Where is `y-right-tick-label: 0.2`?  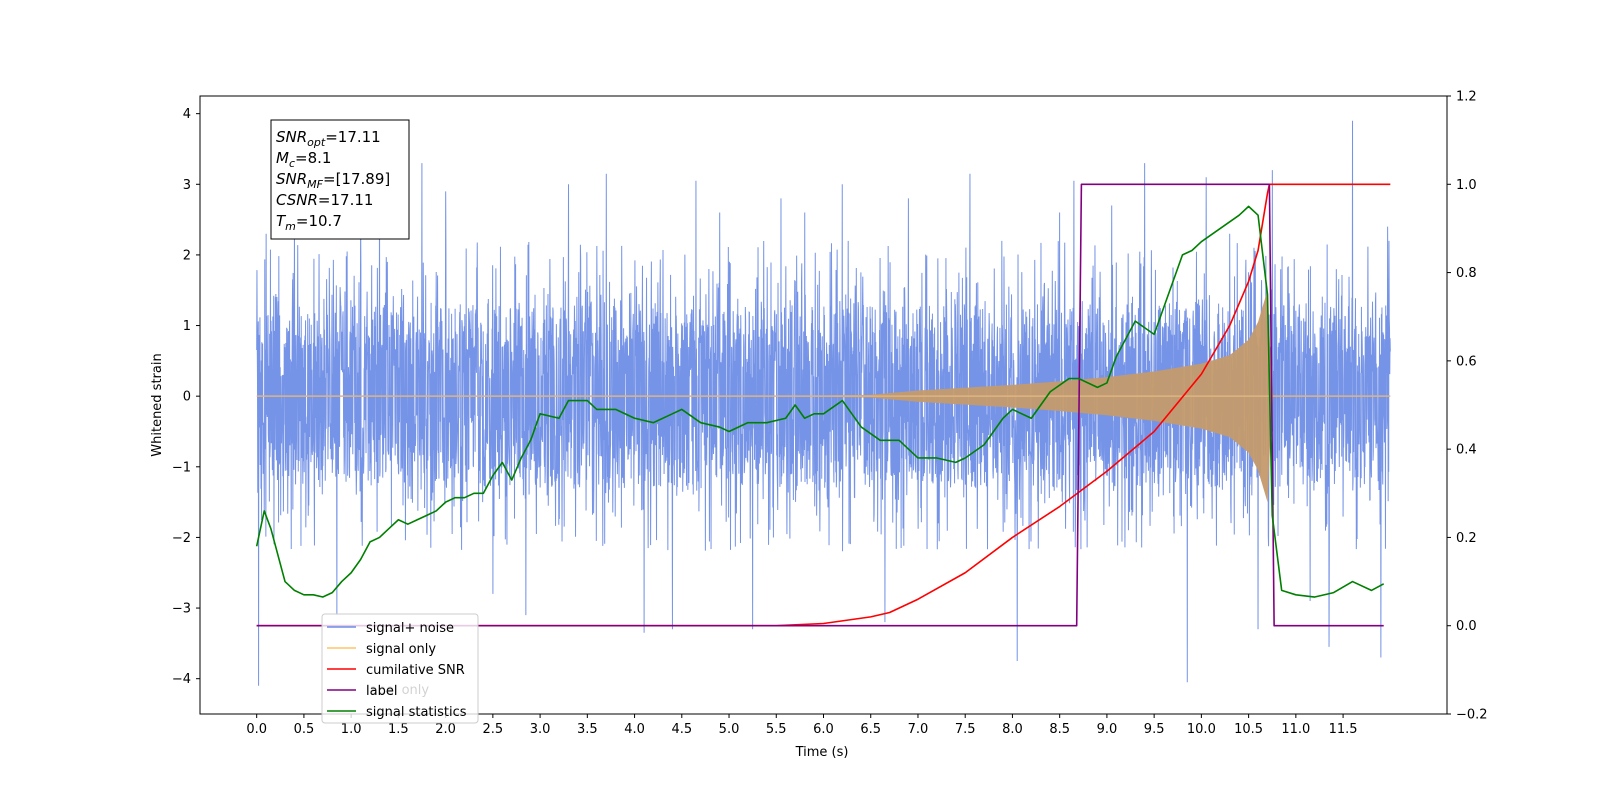
y-right-tick-label: 0.2 is located at coordinates (1466, 538).